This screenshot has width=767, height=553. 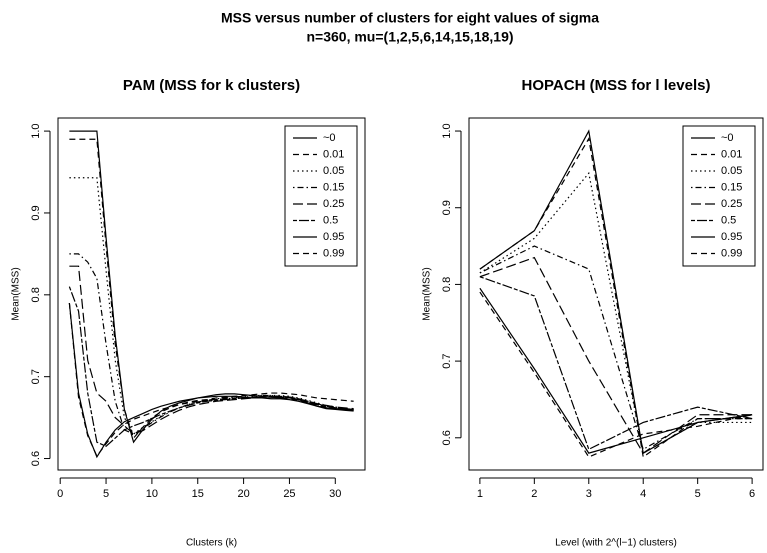 What do you see at coordinates (616, 85) in the screenshot?
I see `chart-title: HOPACH (MSS for l levels)` at bounding box center [616, 85].